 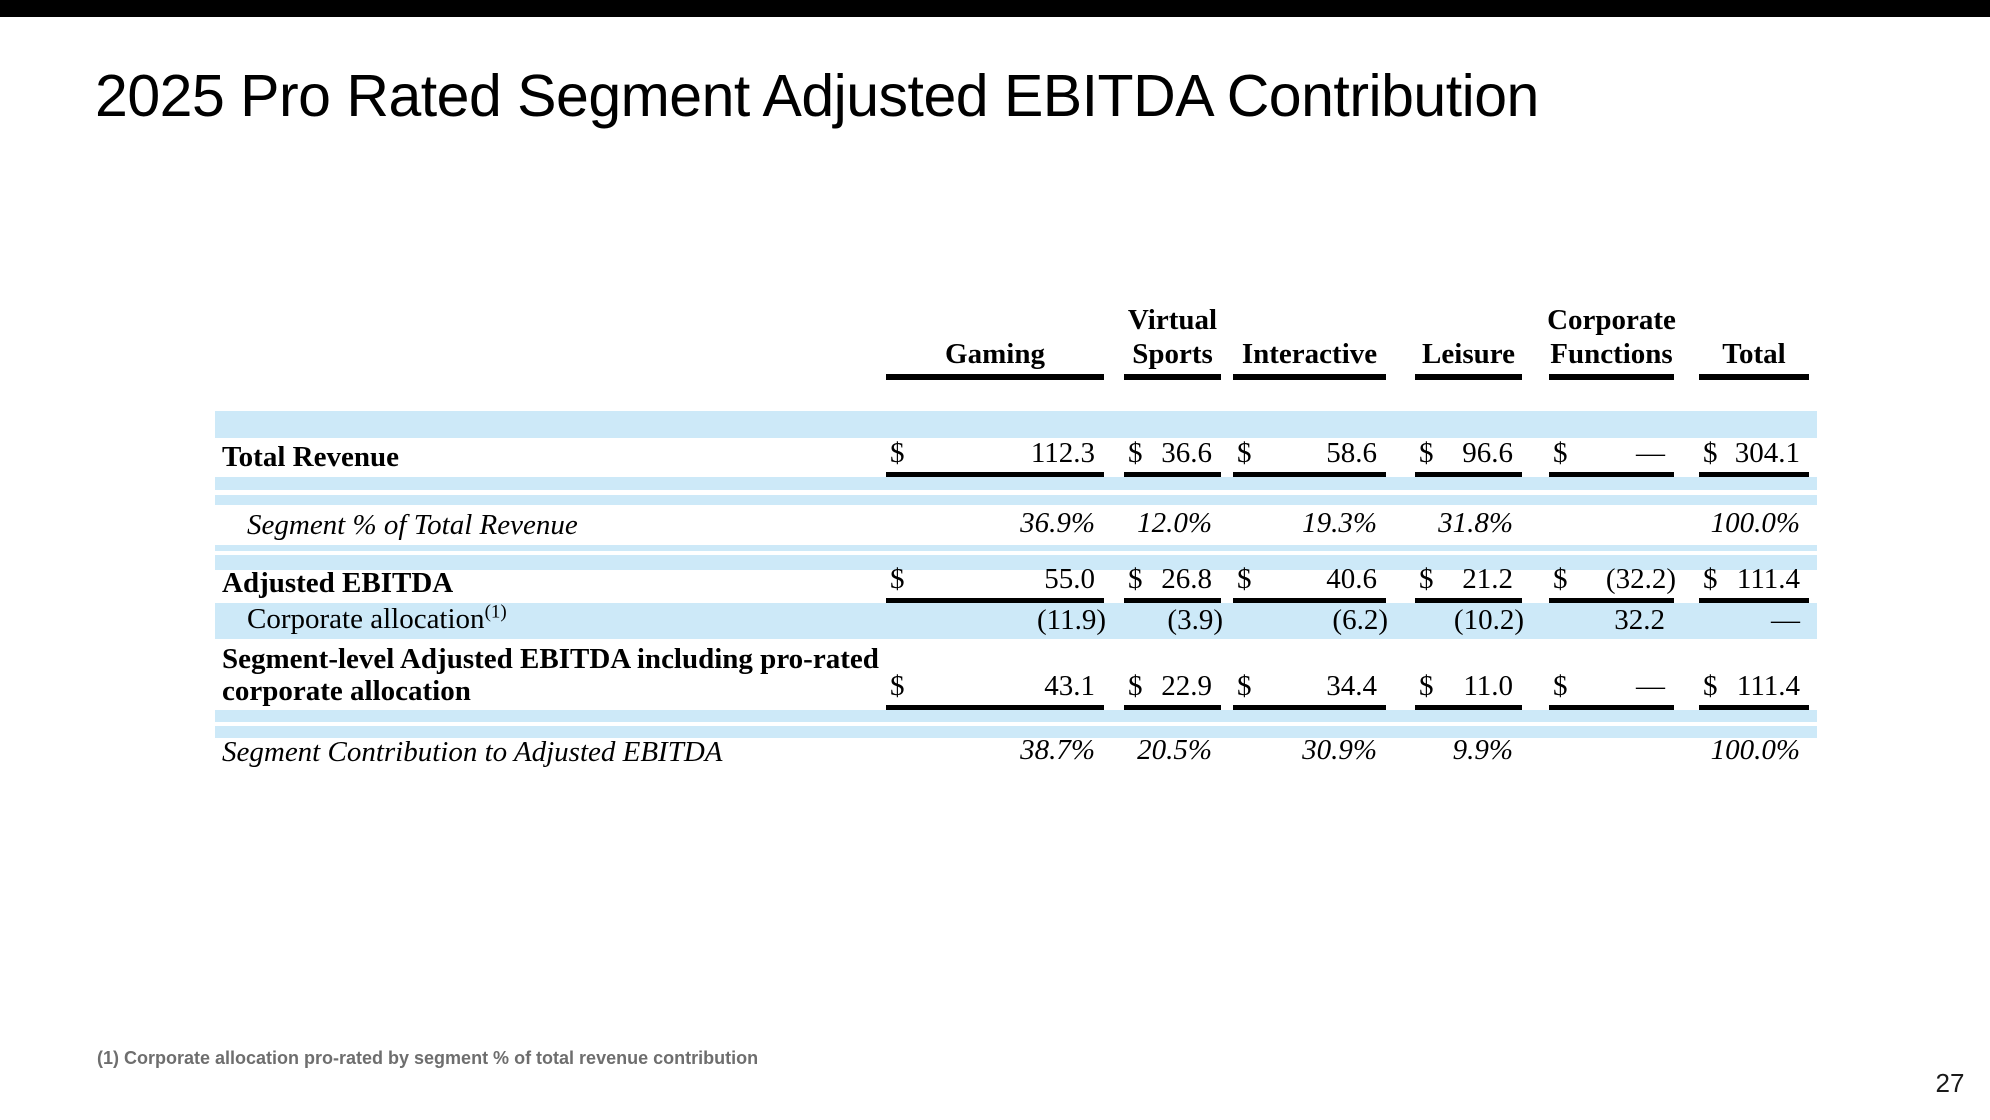 I want to click on amount-cell: $ 22.9, so click(x=1172, y=674).